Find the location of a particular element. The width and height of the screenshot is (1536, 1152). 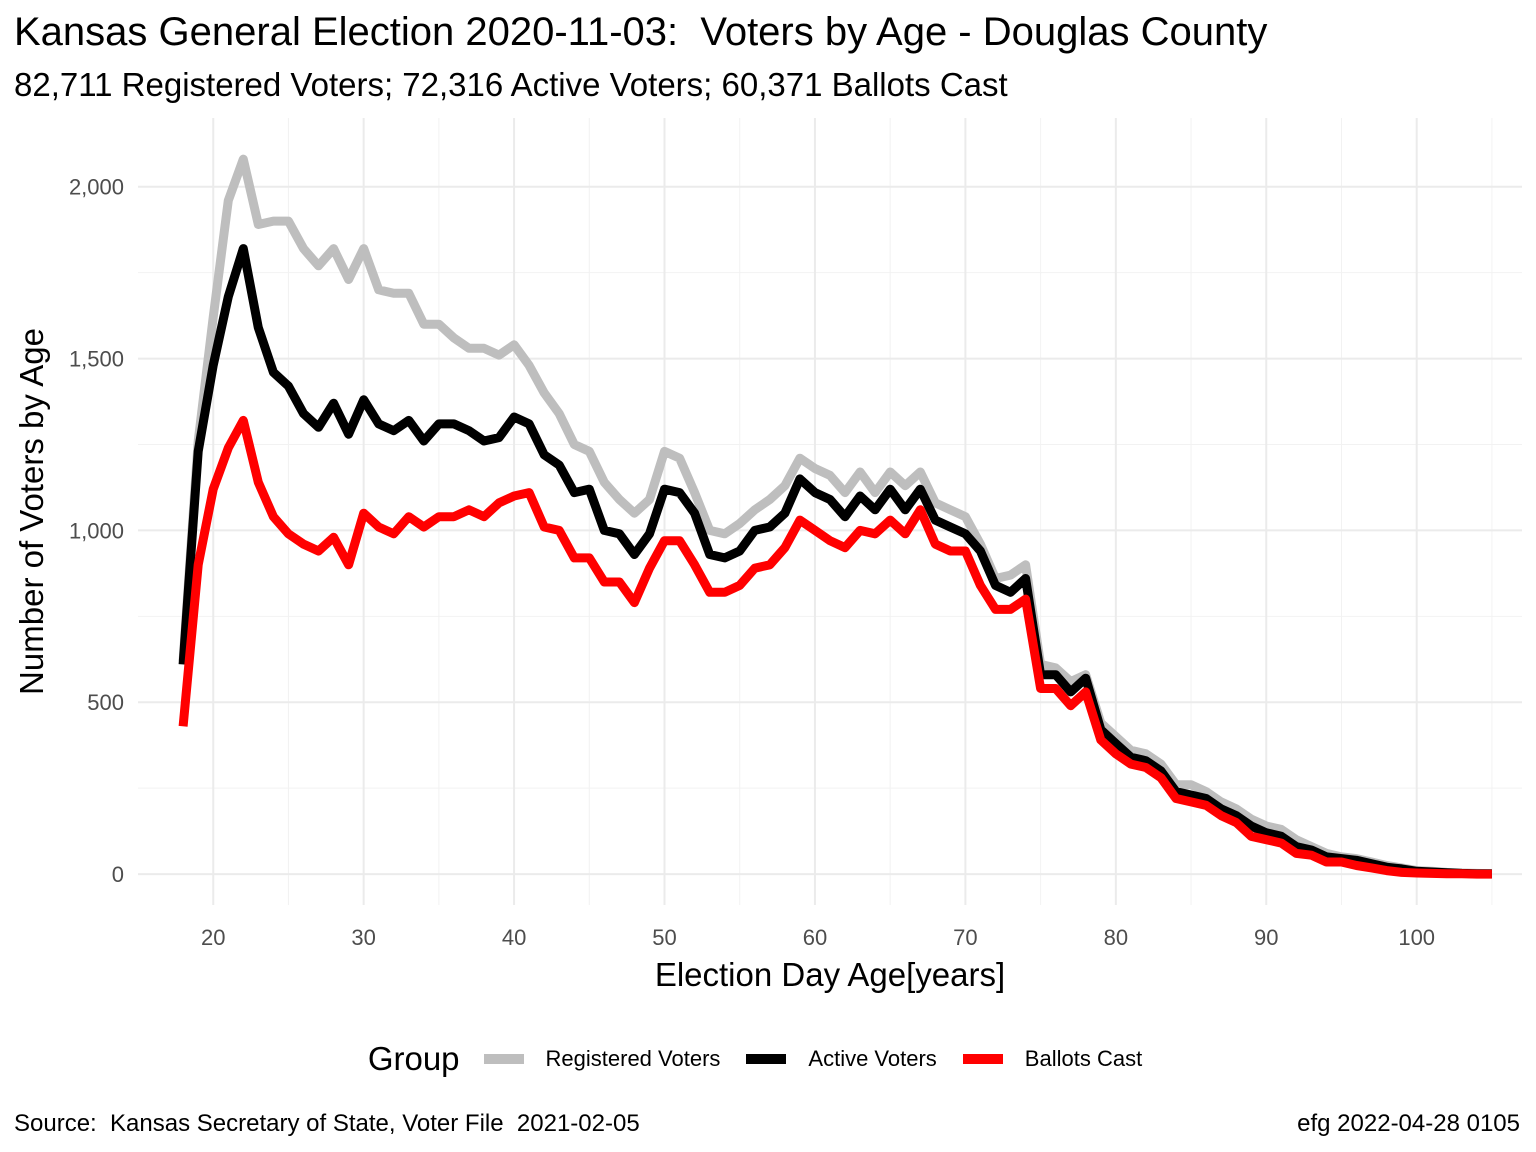

y-tick-label: 1,500 is located at coordinates (96, 359).